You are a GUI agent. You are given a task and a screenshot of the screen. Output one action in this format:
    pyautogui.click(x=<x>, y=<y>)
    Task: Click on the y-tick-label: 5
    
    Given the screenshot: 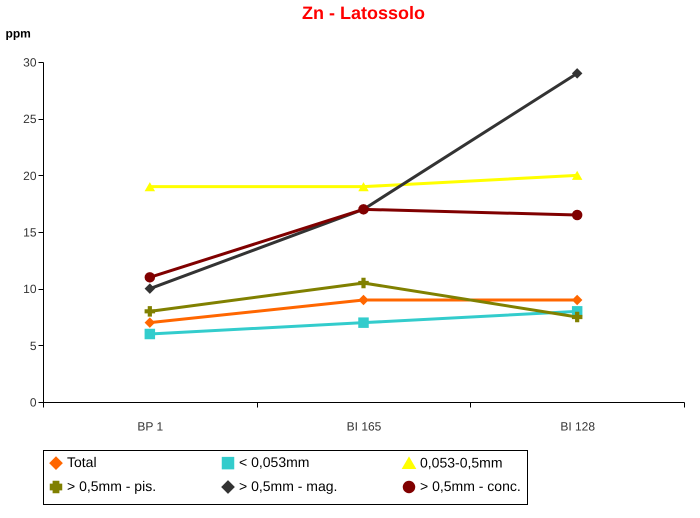 What is the action you would take?
    pyautogui.click(x=33, y=345)
    